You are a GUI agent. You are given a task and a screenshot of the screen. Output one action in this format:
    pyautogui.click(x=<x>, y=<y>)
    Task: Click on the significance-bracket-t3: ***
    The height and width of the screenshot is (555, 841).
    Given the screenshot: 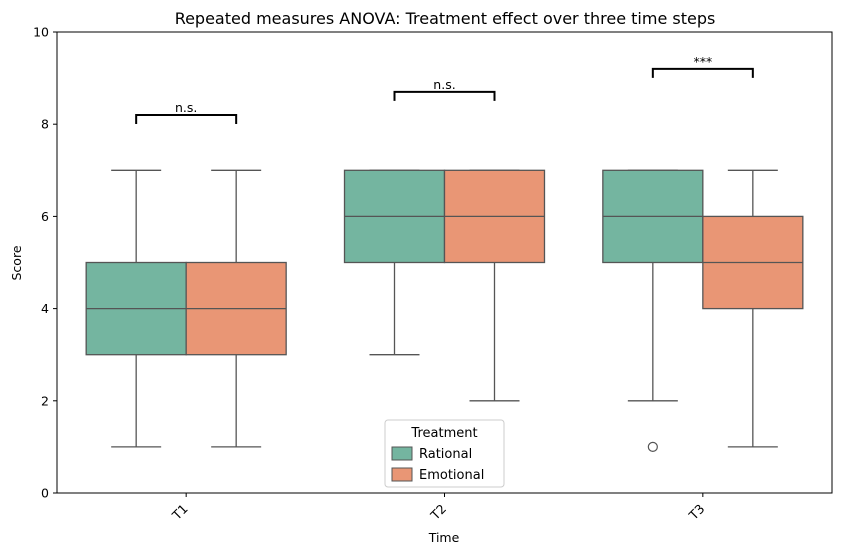 What is the action you would take?
    pyautogui.click(x=702, y=66)
    